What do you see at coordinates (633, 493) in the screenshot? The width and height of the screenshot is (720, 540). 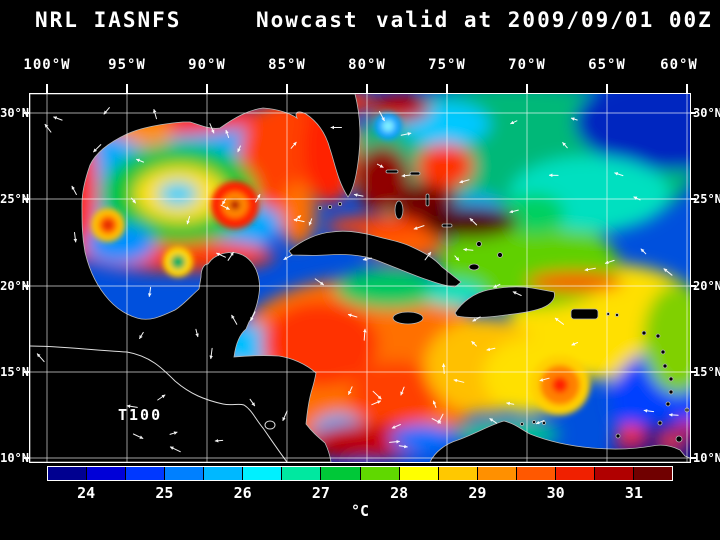 I see `colorbar-tick-label: 31` at bounding box center [633, 493].